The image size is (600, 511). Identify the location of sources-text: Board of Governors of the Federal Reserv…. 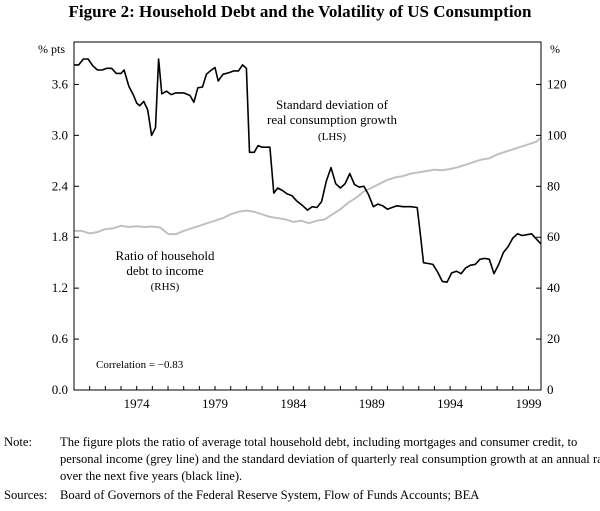
(270, 495).